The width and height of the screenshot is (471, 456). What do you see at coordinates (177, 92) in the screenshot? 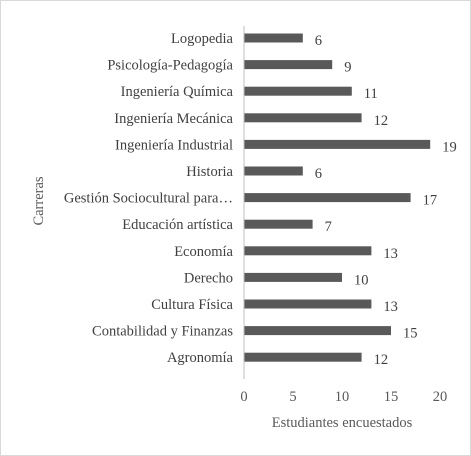
I see `category-label: Ingeniería Química` at bounding box center [177, 92].